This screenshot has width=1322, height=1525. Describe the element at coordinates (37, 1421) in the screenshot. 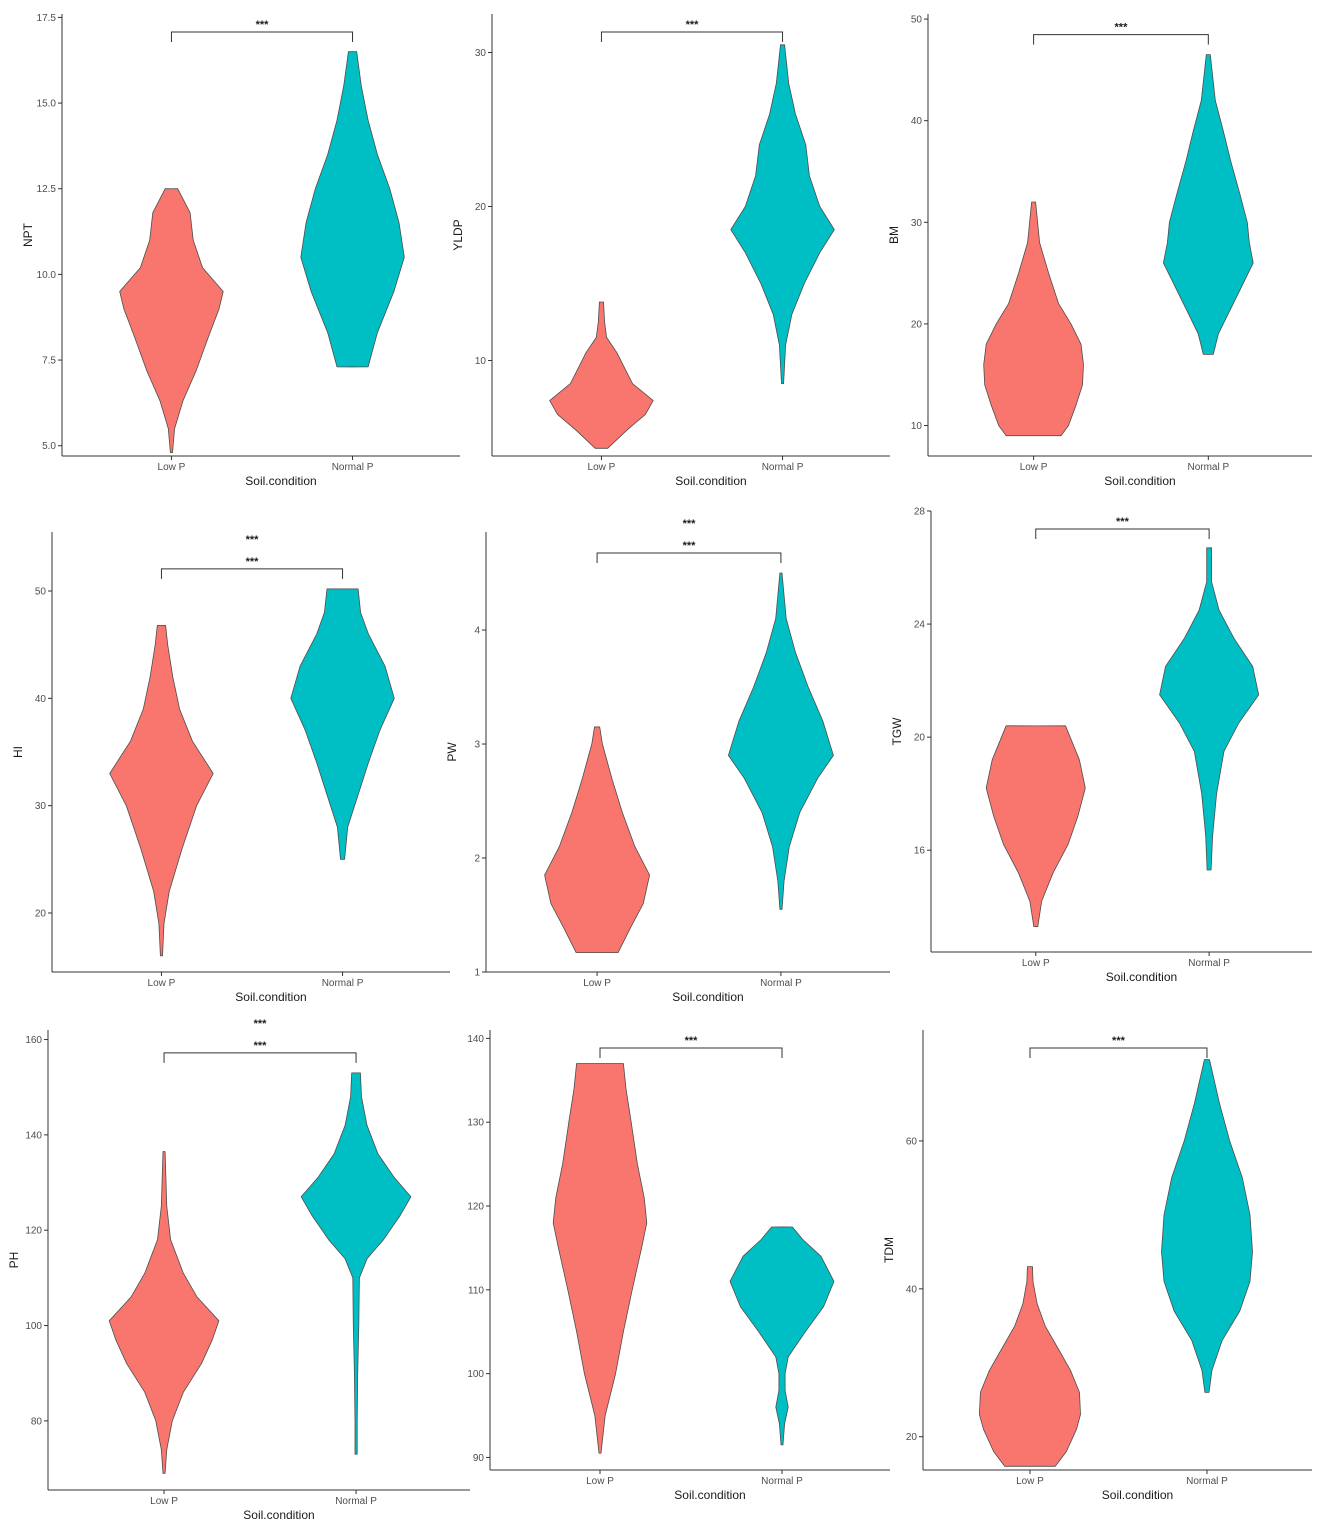

I see `y-tick-label: 80` at that location.